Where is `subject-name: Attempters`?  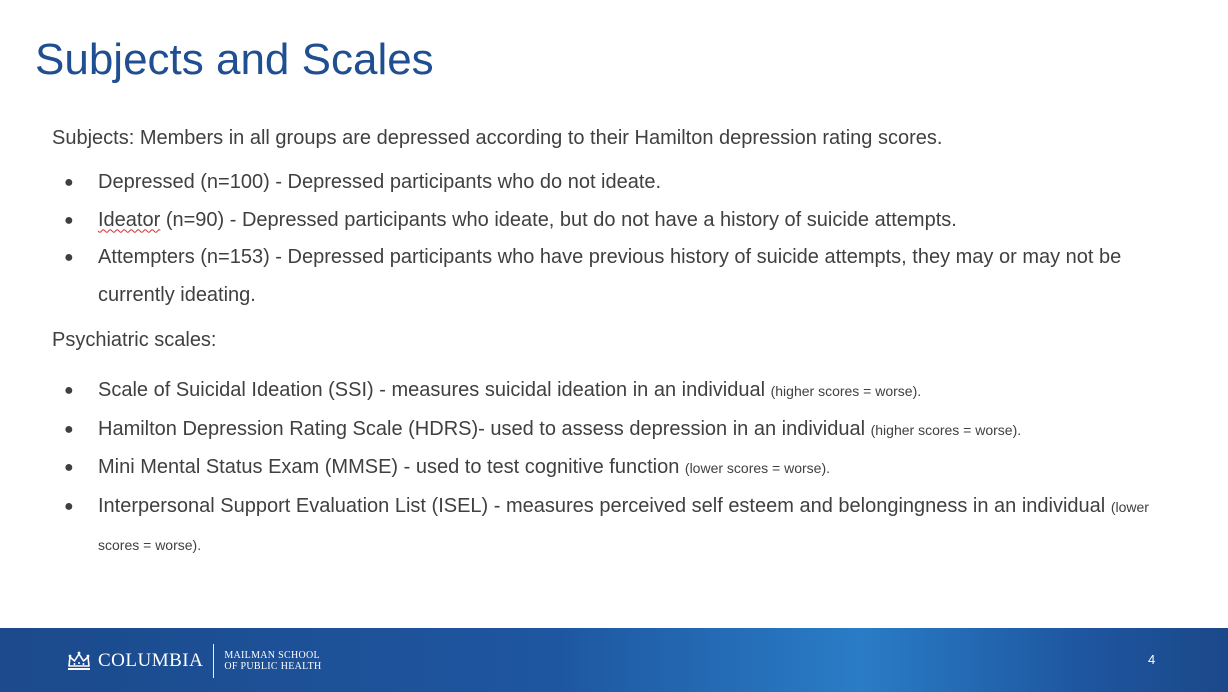
subject-name: Attempters is located at coordinates (146, 257).